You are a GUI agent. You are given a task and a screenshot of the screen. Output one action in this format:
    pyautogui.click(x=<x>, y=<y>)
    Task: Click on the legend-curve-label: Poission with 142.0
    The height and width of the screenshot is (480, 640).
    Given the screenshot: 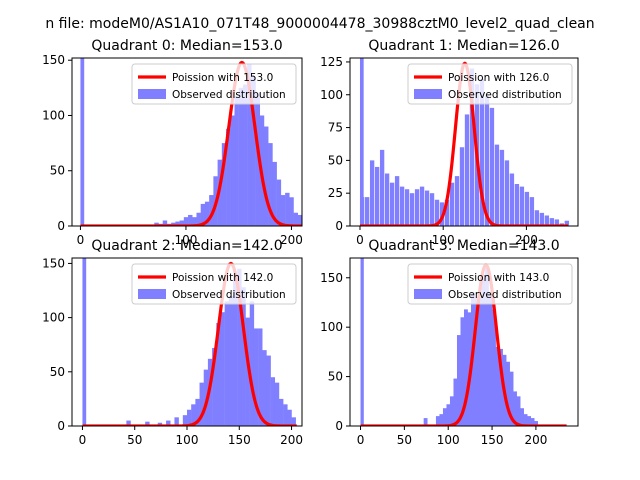 What is the action you would take?
    pyautogui.click(x=222, y=278)
    